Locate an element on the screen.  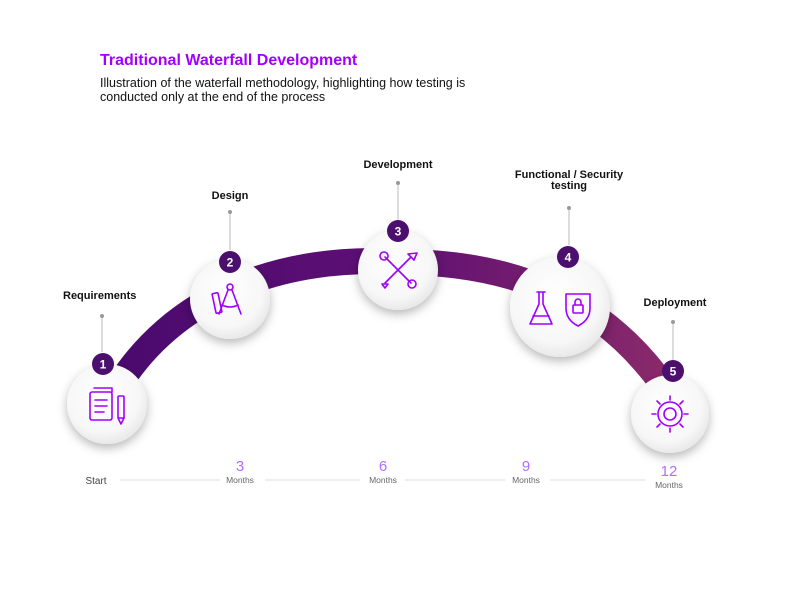
document-pen-icon is located at coordinates (107, 406).